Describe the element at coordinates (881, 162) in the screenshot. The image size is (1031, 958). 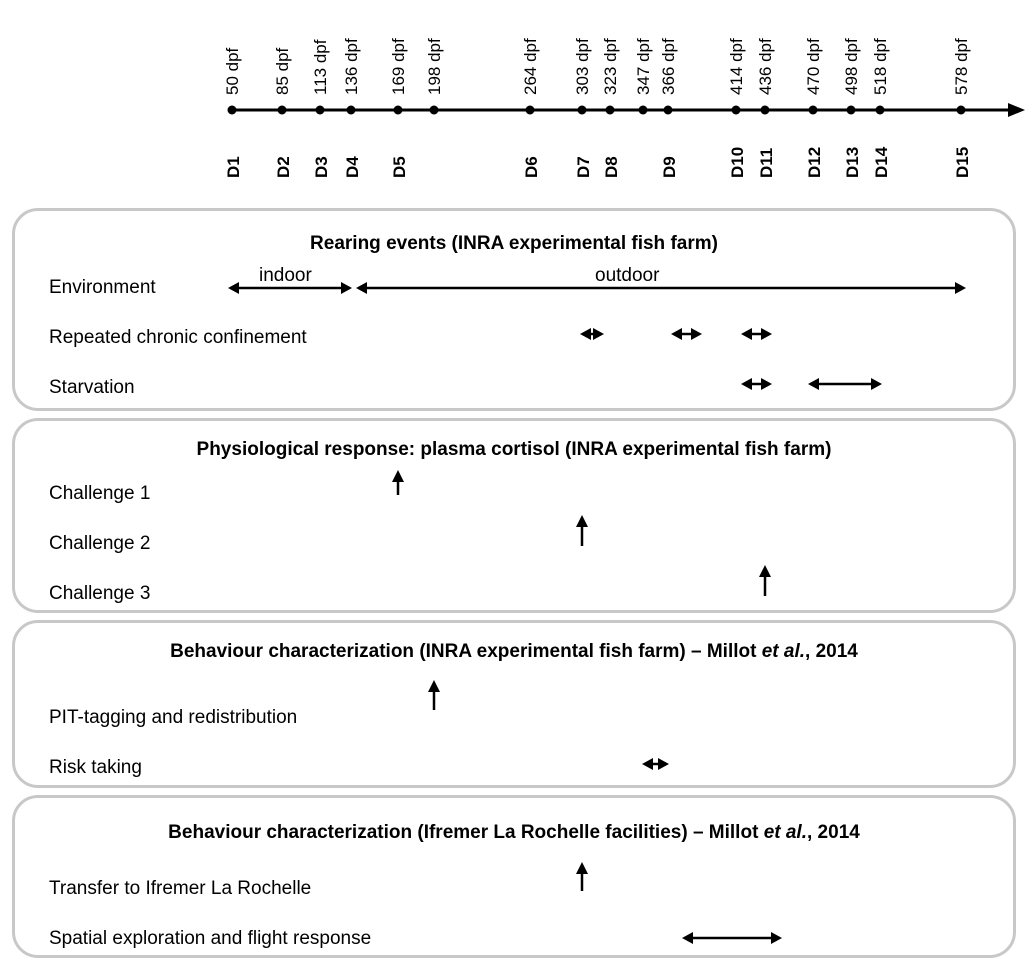
I see `day-label: D14` at that location.